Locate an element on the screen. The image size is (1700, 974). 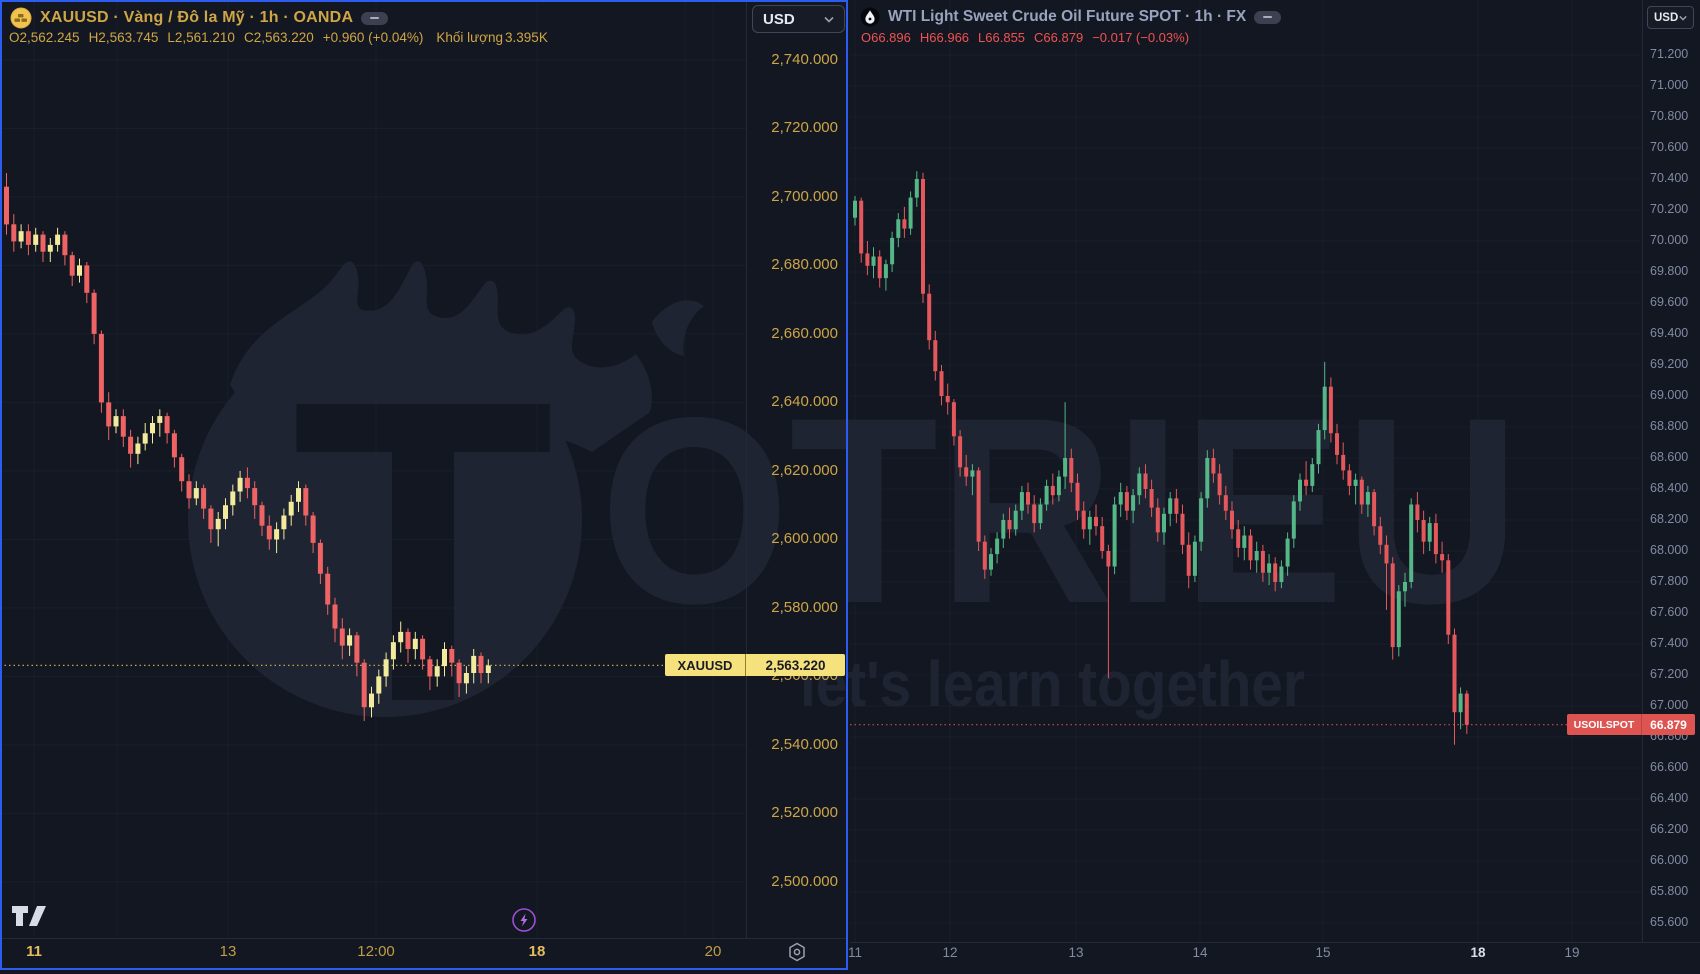
lightning-boost-icon is located at coordinates (524, 920).